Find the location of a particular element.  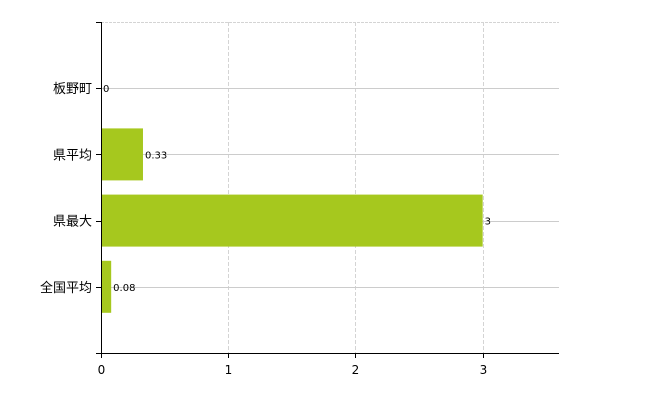

data-label: 3 is located at coordinates (488, 222).